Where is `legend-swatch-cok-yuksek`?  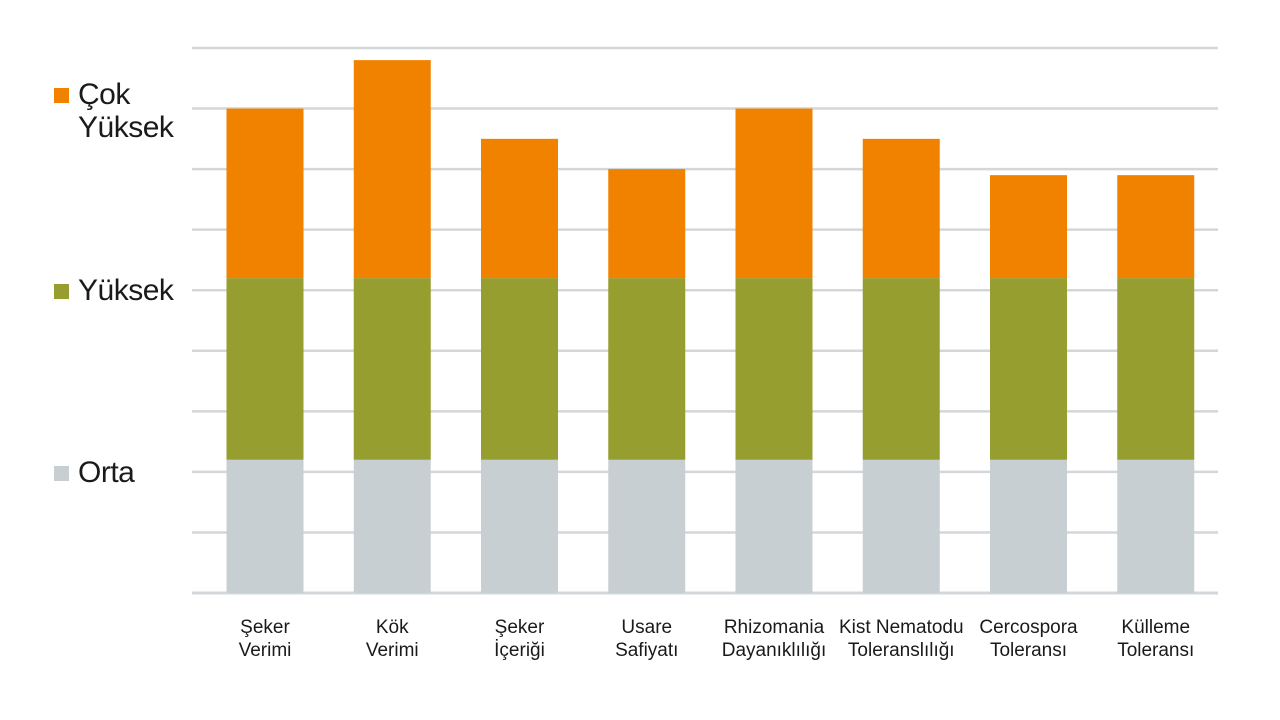 legend-swatch-cok-yuksek is located at coordinates (61, 95).